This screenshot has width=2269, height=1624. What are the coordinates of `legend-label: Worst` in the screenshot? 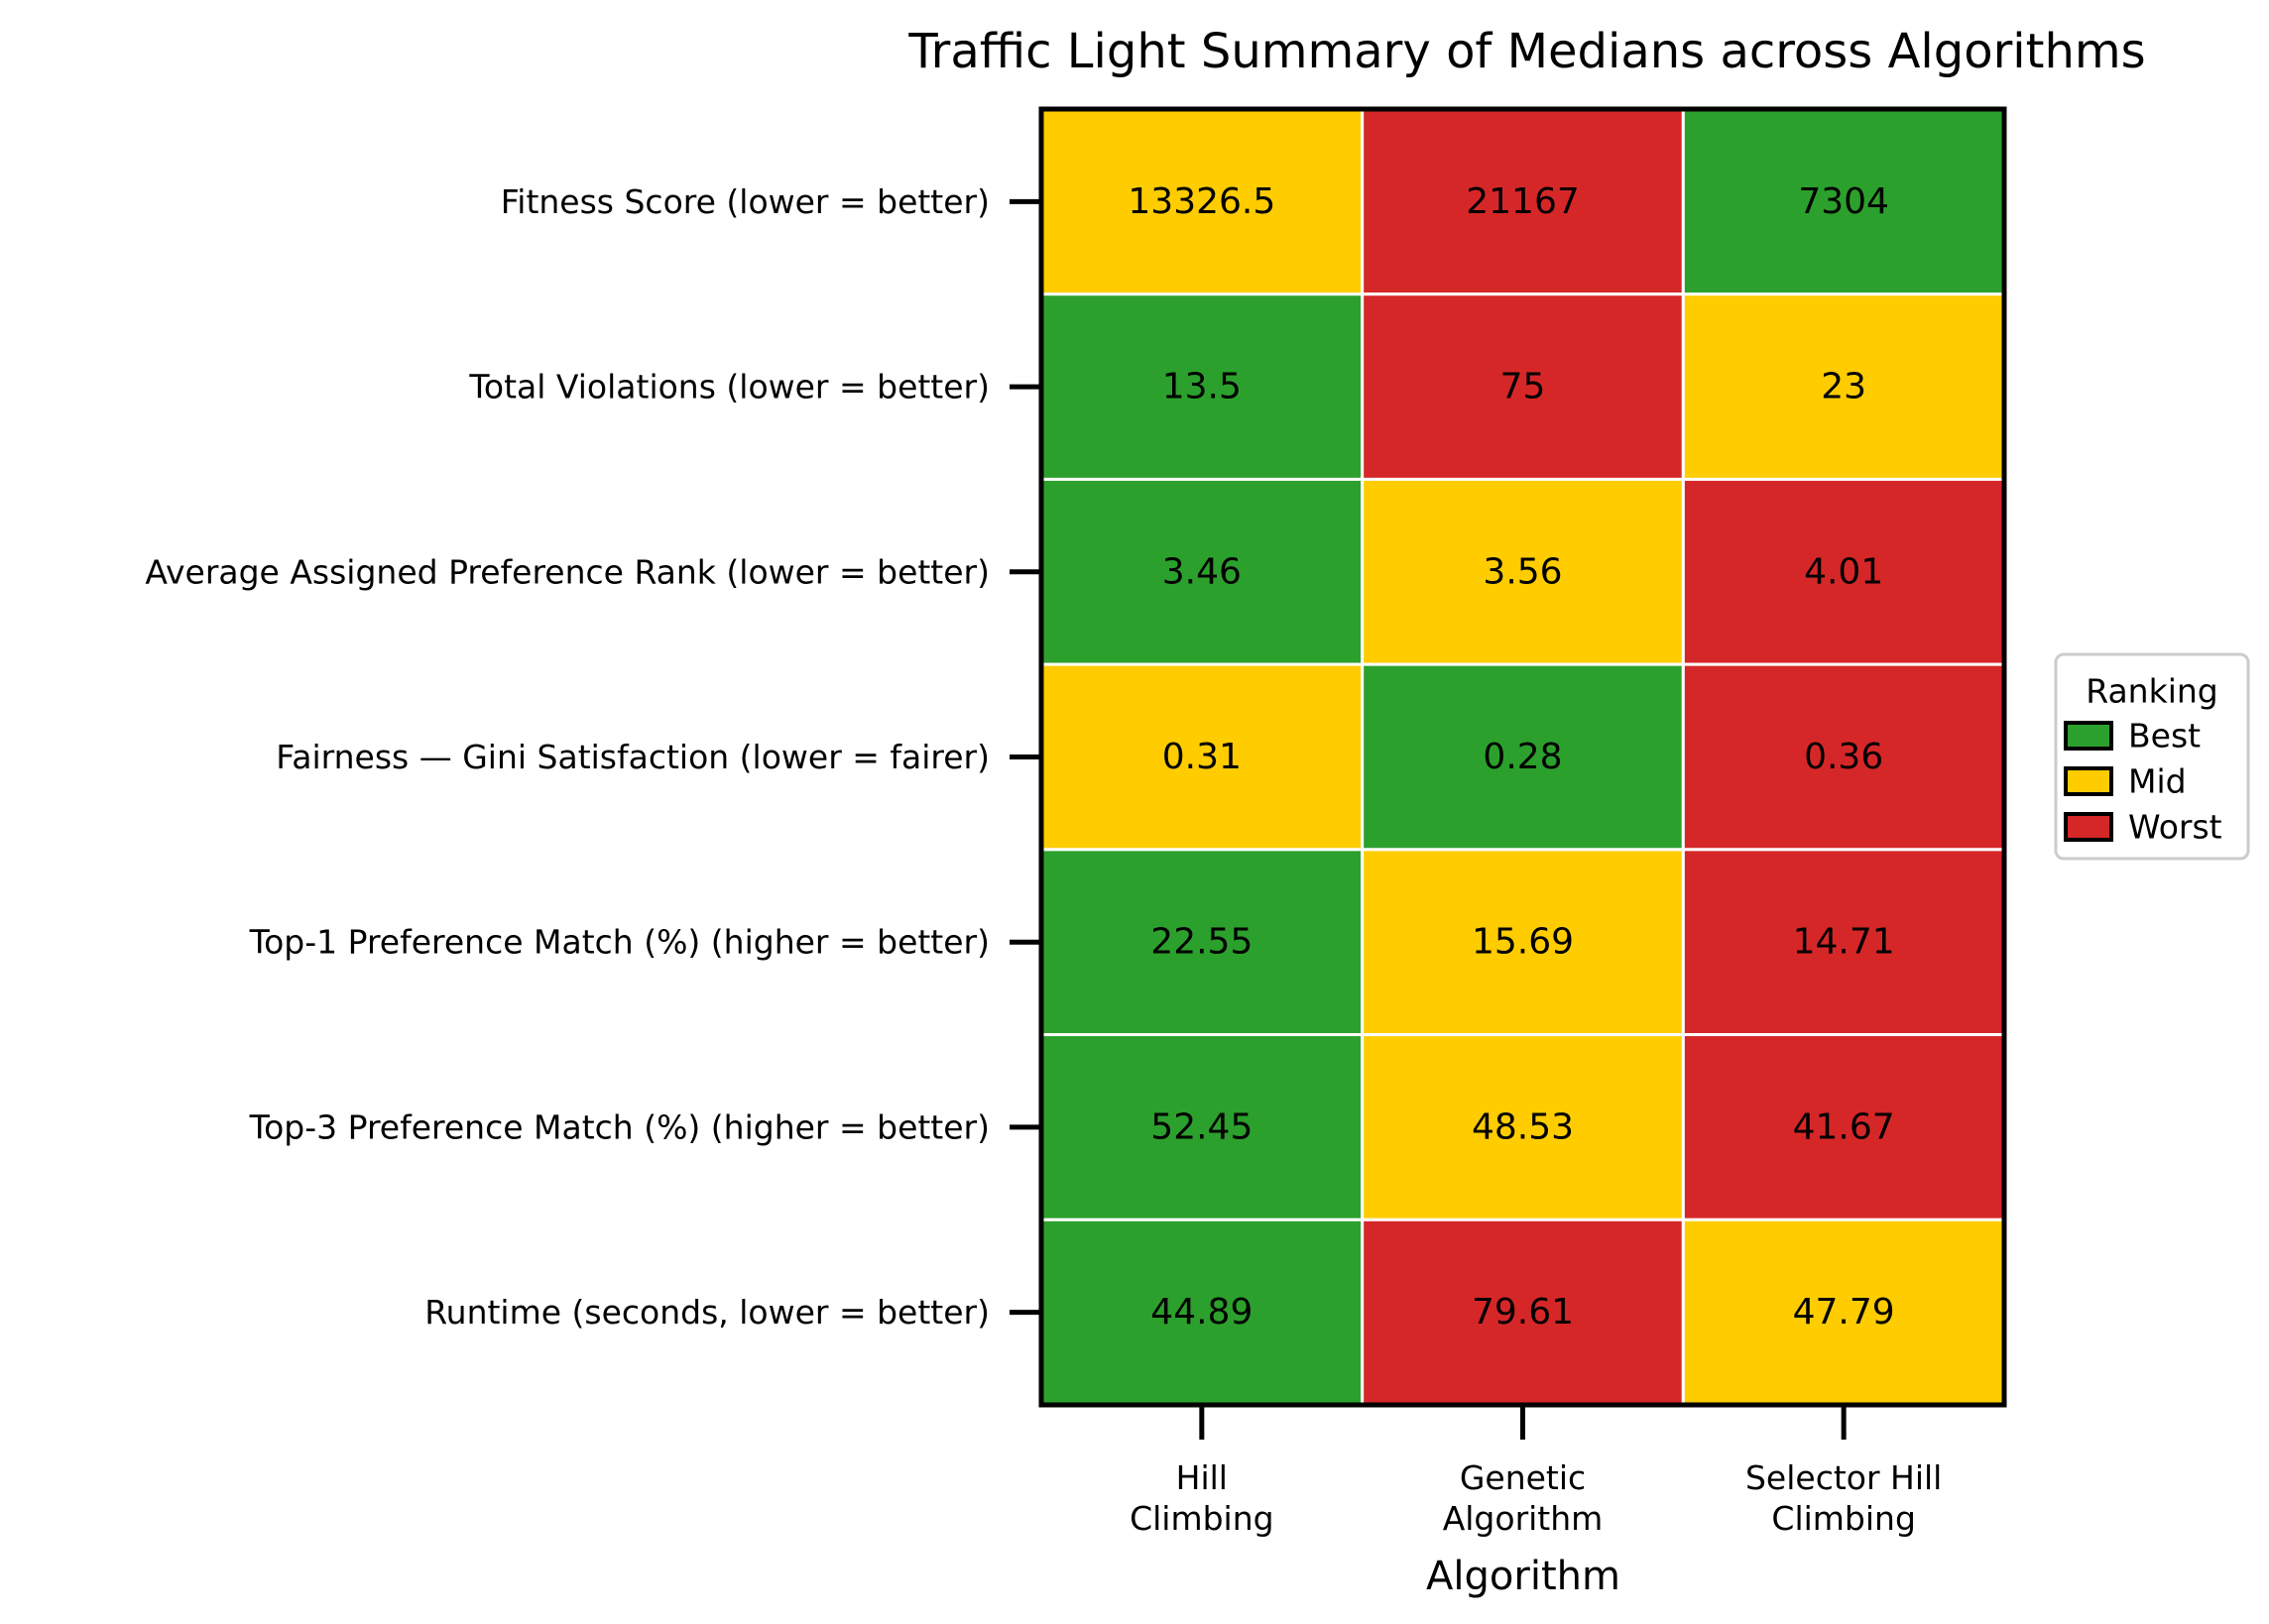 It's located at (2175, 827).